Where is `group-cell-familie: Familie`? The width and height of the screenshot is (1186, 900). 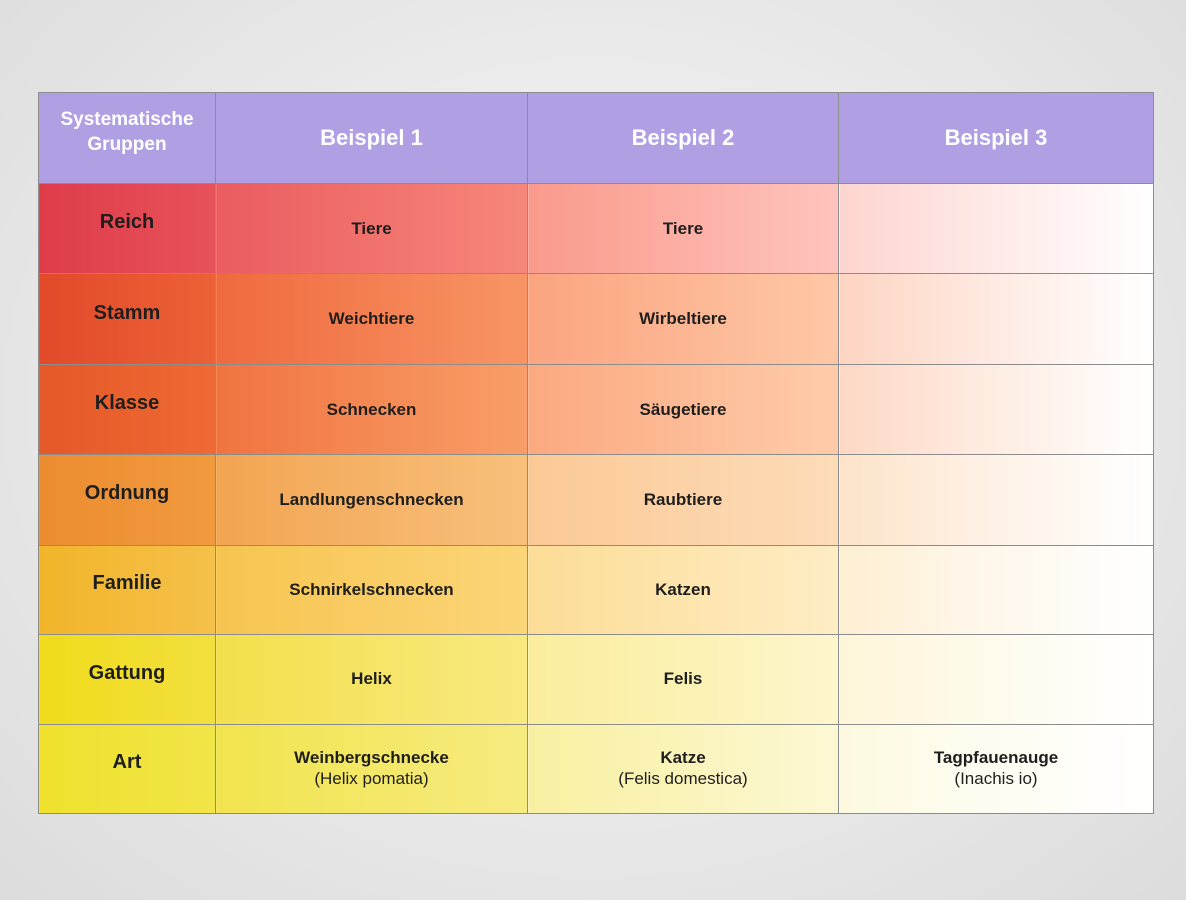
group-cell-familie: Familie is located at coordinates (127, 590).